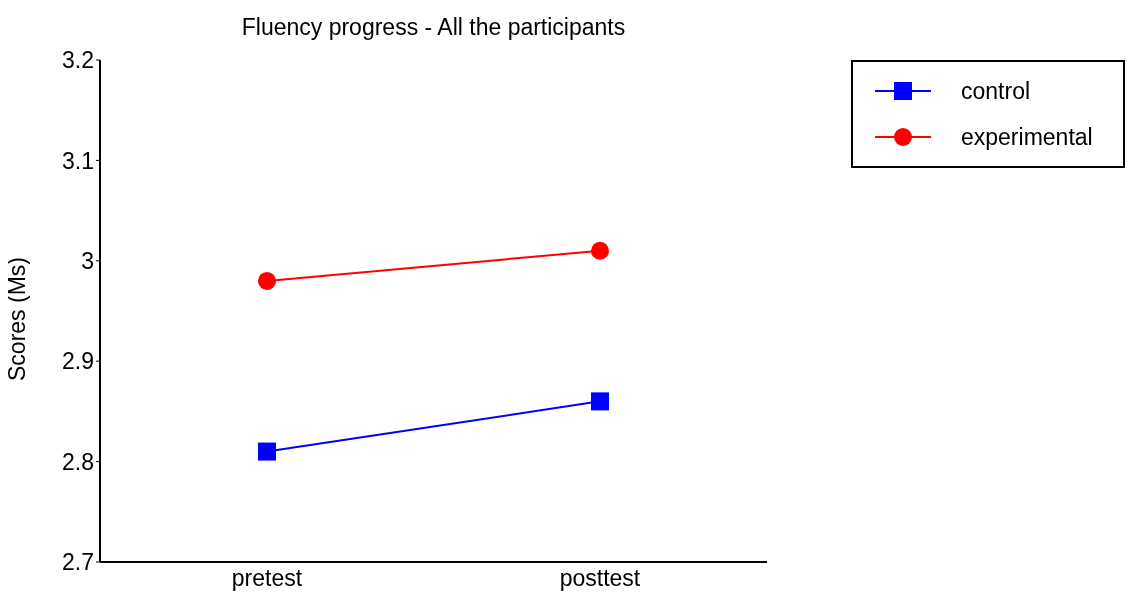  Describe the element at coordinates (433, 27) in the screenshot. I see `chart-title: Fluency progress - All the participants` at that location.